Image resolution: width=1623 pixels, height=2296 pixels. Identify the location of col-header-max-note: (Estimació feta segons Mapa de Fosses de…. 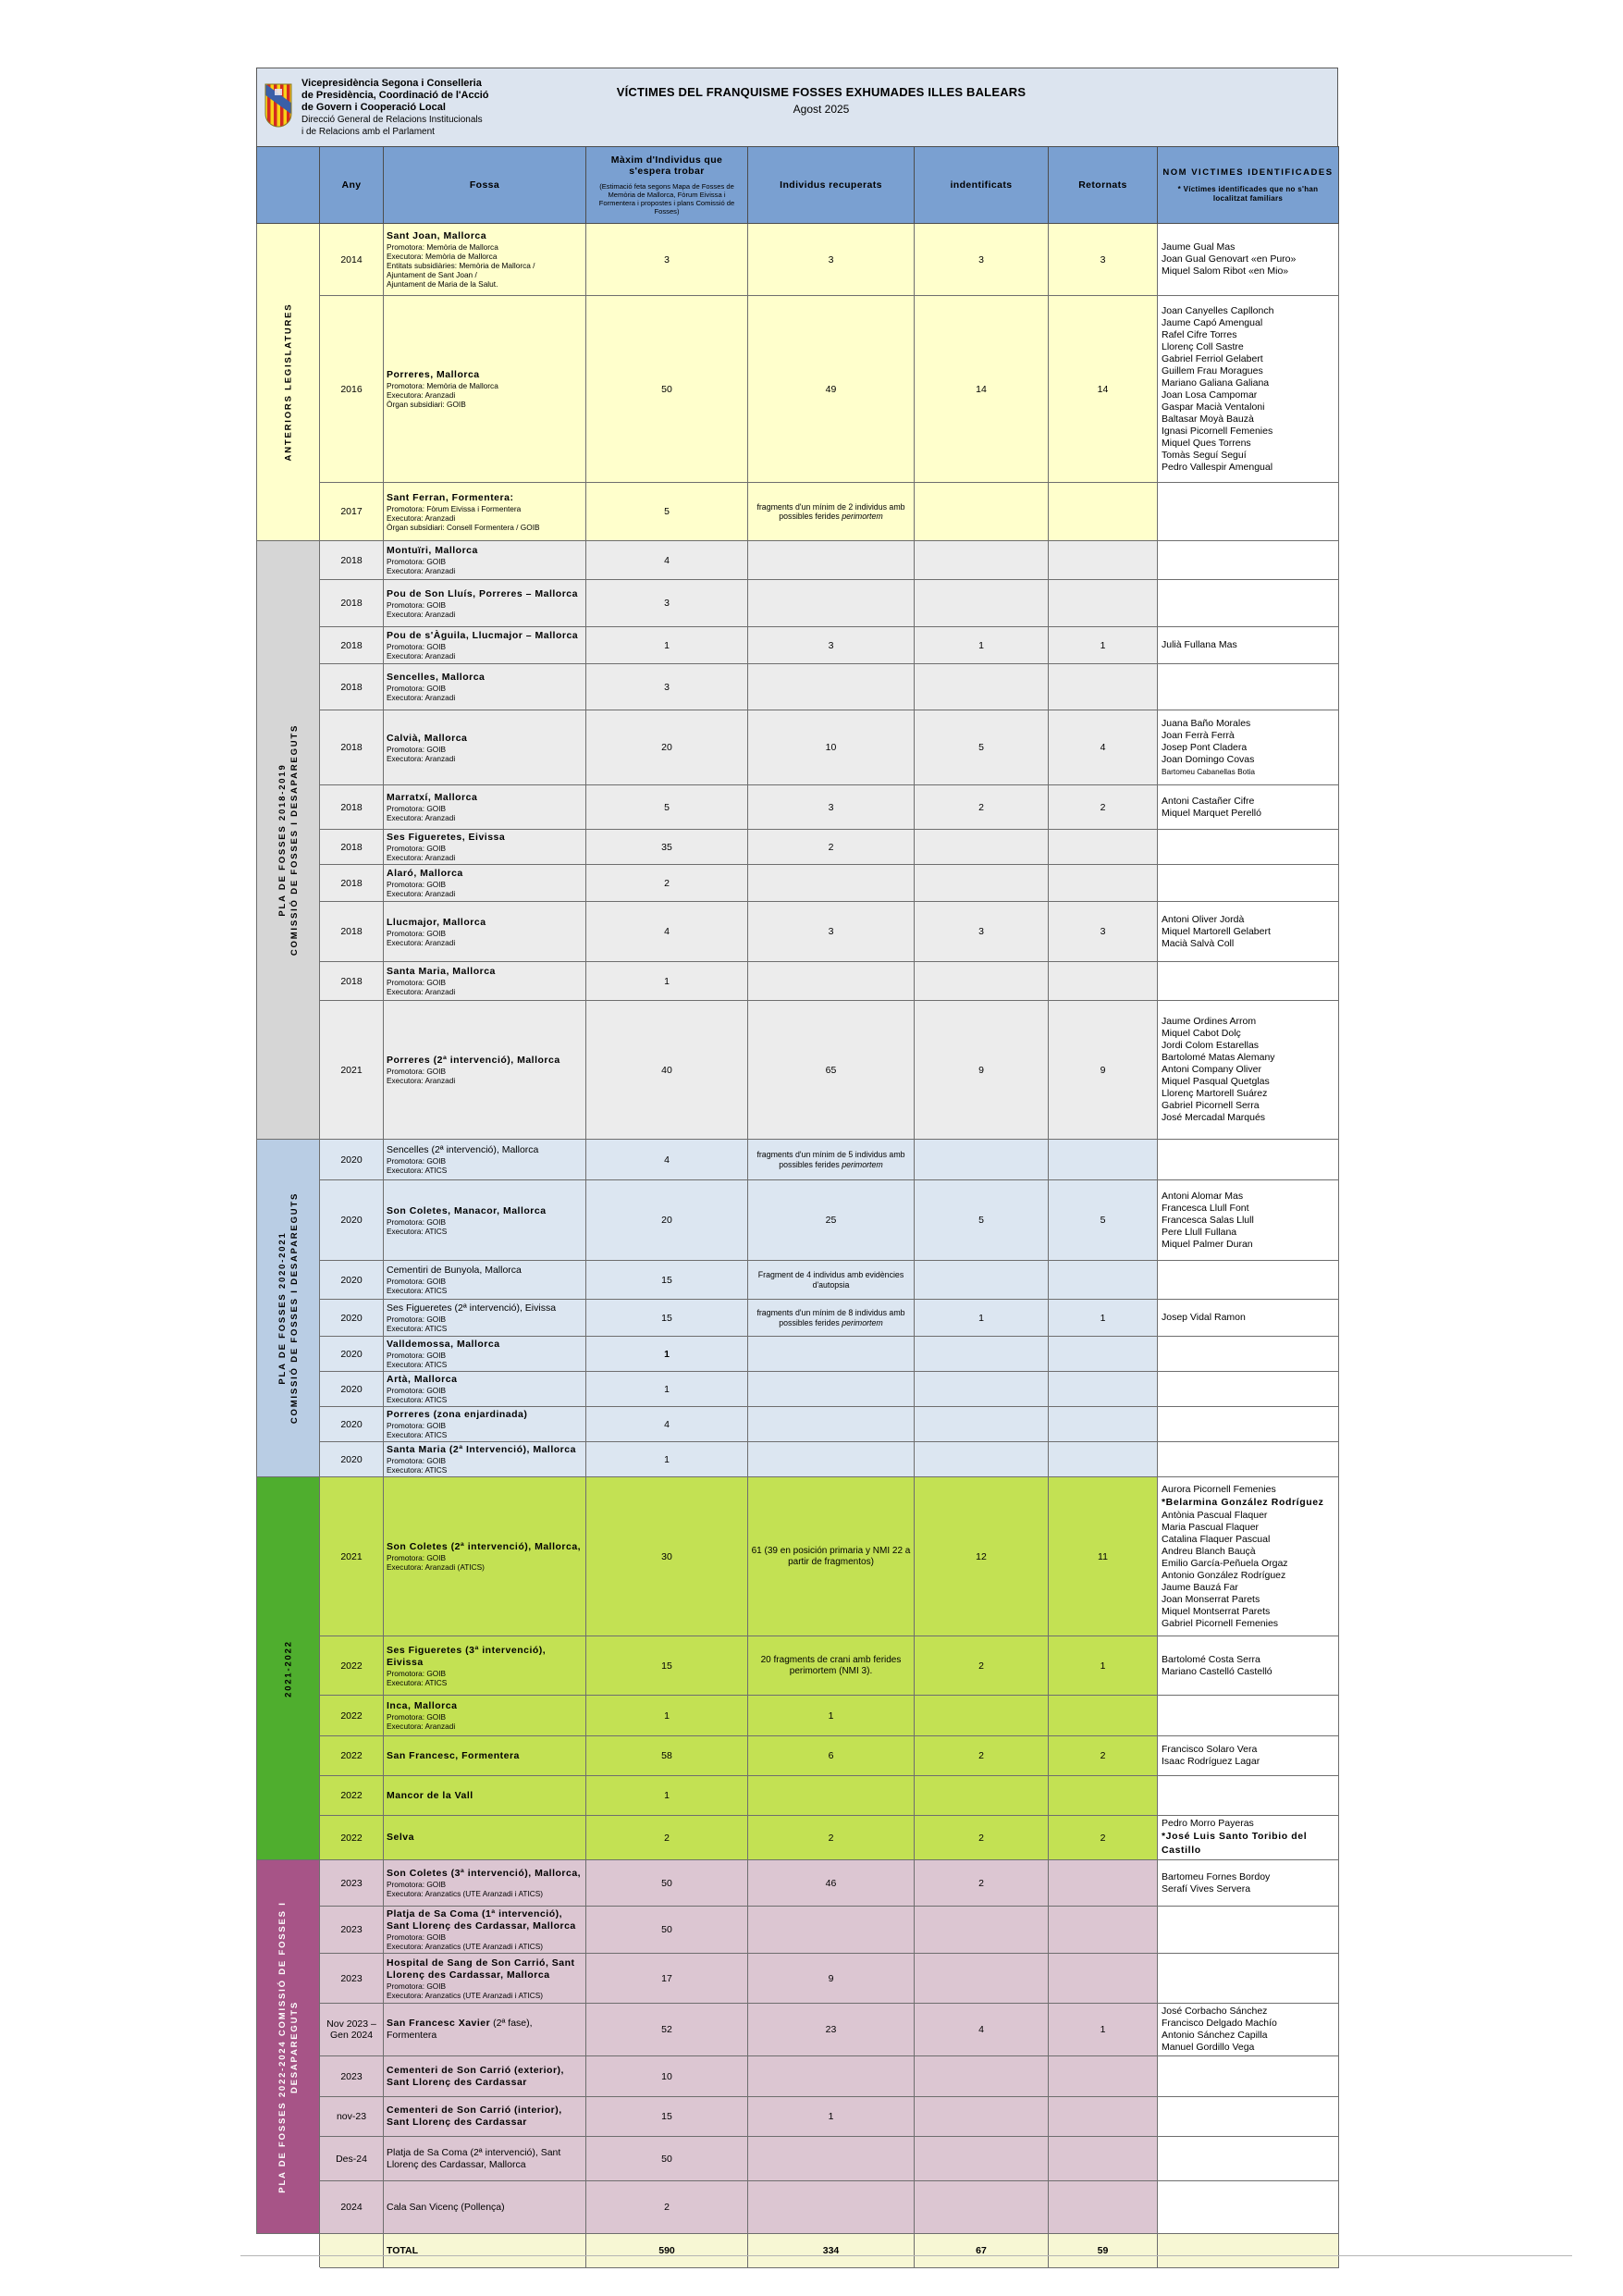
(666, 199).